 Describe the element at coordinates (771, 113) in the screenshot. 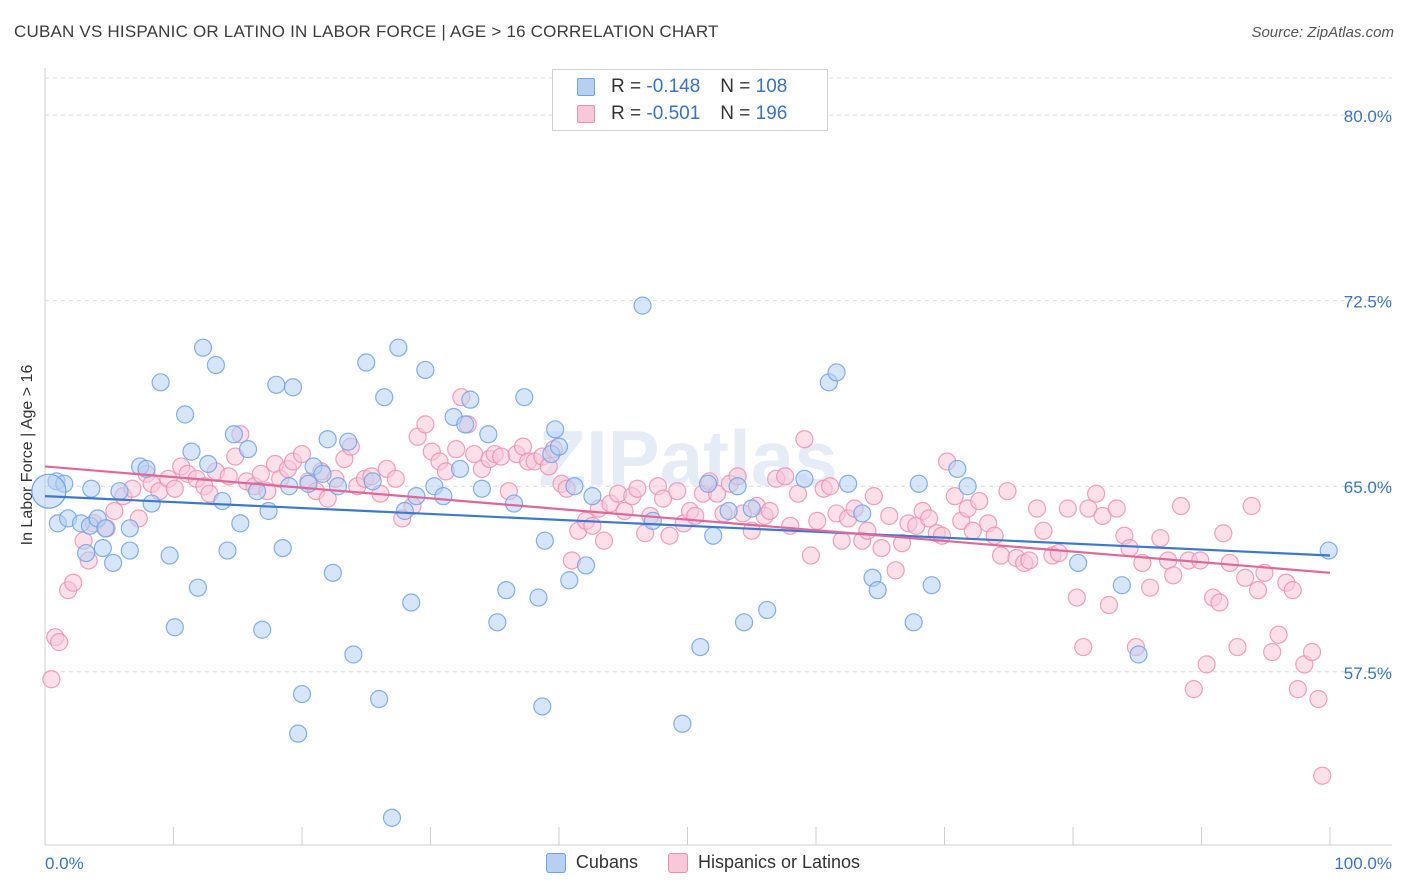

I see `legend-n-value: 196` at that location.